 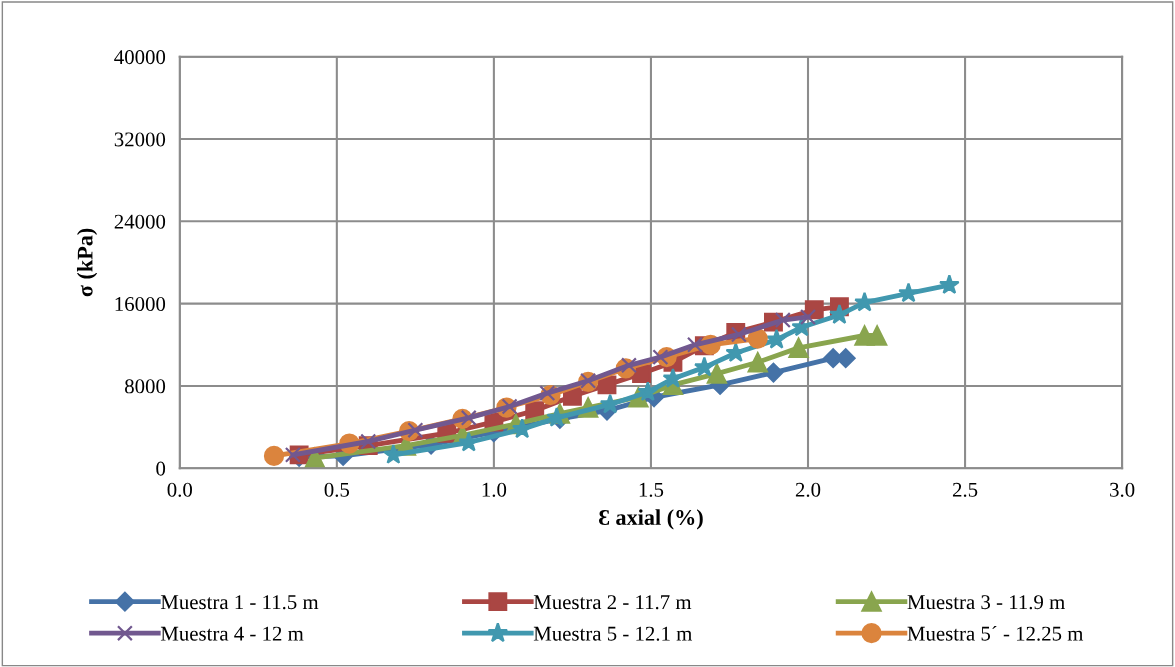 What do you see at coordinates (161, 468) in the screenshot?
I see `y-tick-label: 0` at bounding box center [161, 468].